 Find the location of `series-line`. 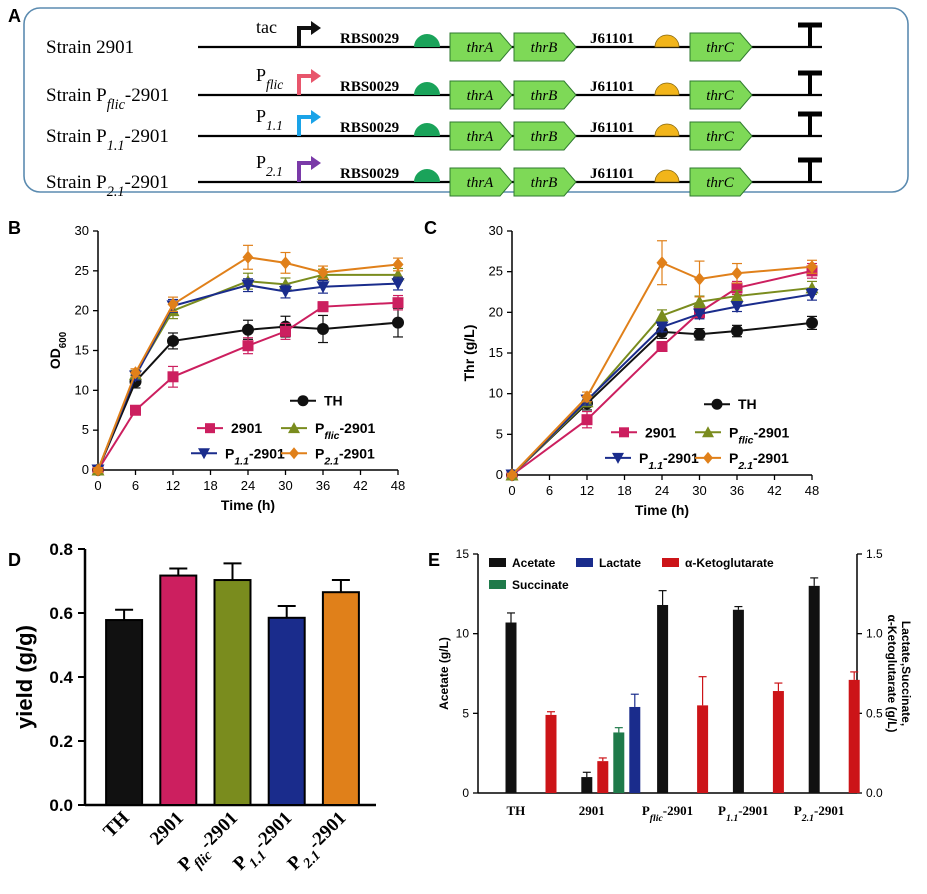

series-line is located at coordinates (662, 384).